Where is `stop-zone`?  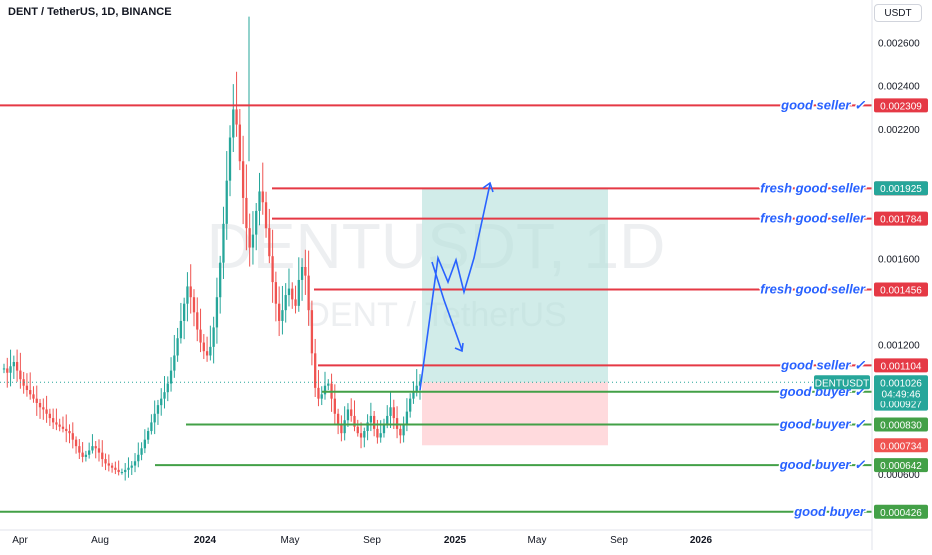
stop-zone is located at coordinates (515, 414).